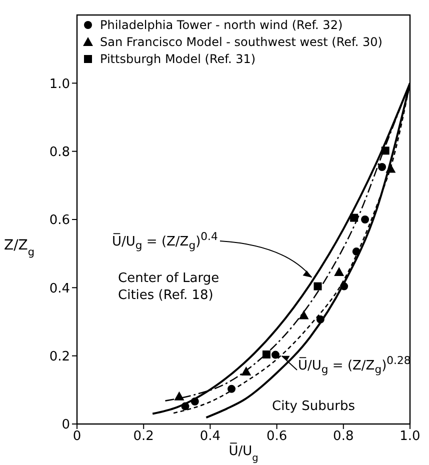  Describe the element at coordinates (77, 436) in the screenshot. I see `x-tick-label: 0` at that location.